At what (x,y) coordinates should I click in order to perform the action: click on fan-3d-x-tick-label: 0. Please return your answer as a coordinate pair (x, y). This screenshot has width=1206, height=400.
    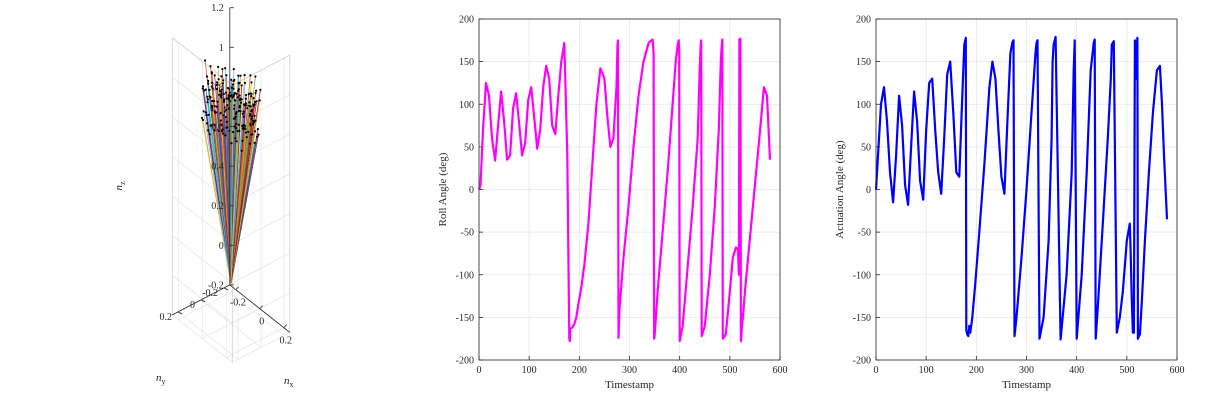
    Looking at the image, I should click on (261, 322).